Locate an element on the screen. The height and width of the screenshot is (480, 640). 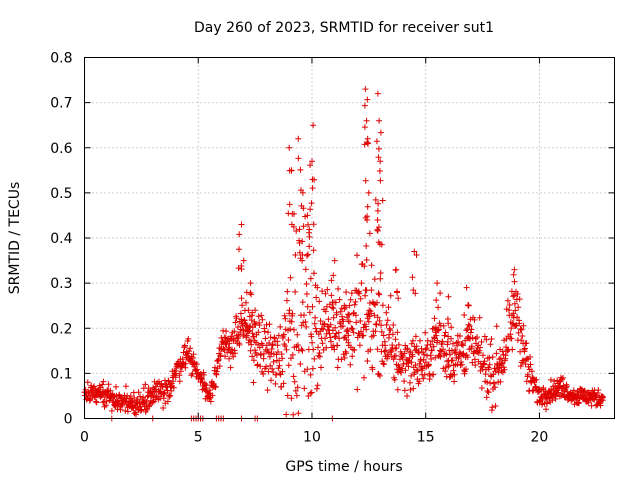
x-axis-label: GPS time / hours is located at coordinates (343, 467).